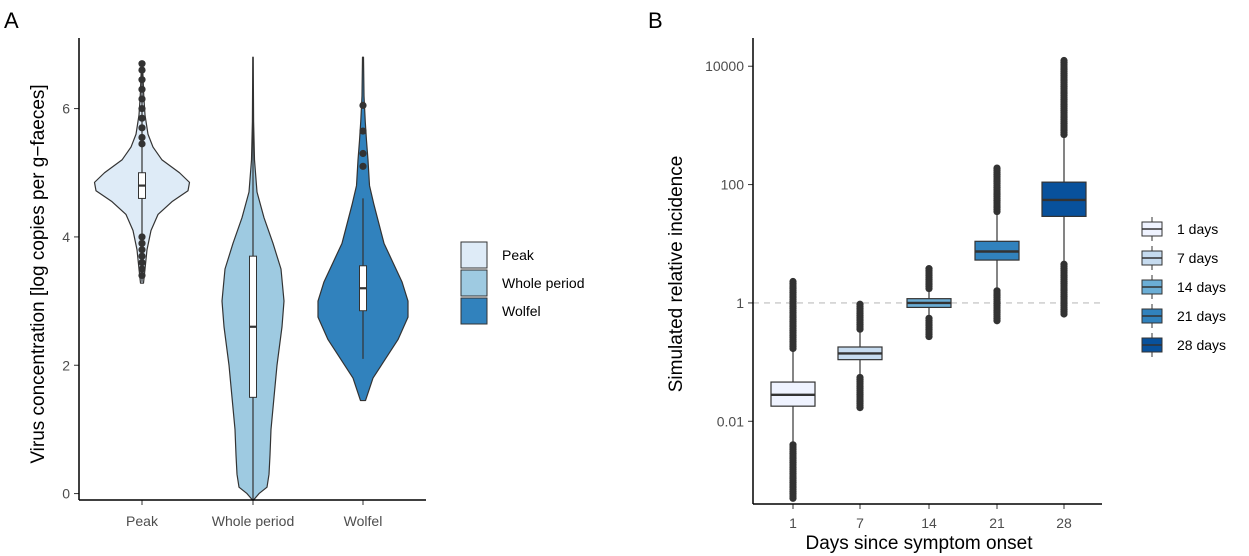  I want to click on legend-label-28-days: 28 days, so click(1201, 345).